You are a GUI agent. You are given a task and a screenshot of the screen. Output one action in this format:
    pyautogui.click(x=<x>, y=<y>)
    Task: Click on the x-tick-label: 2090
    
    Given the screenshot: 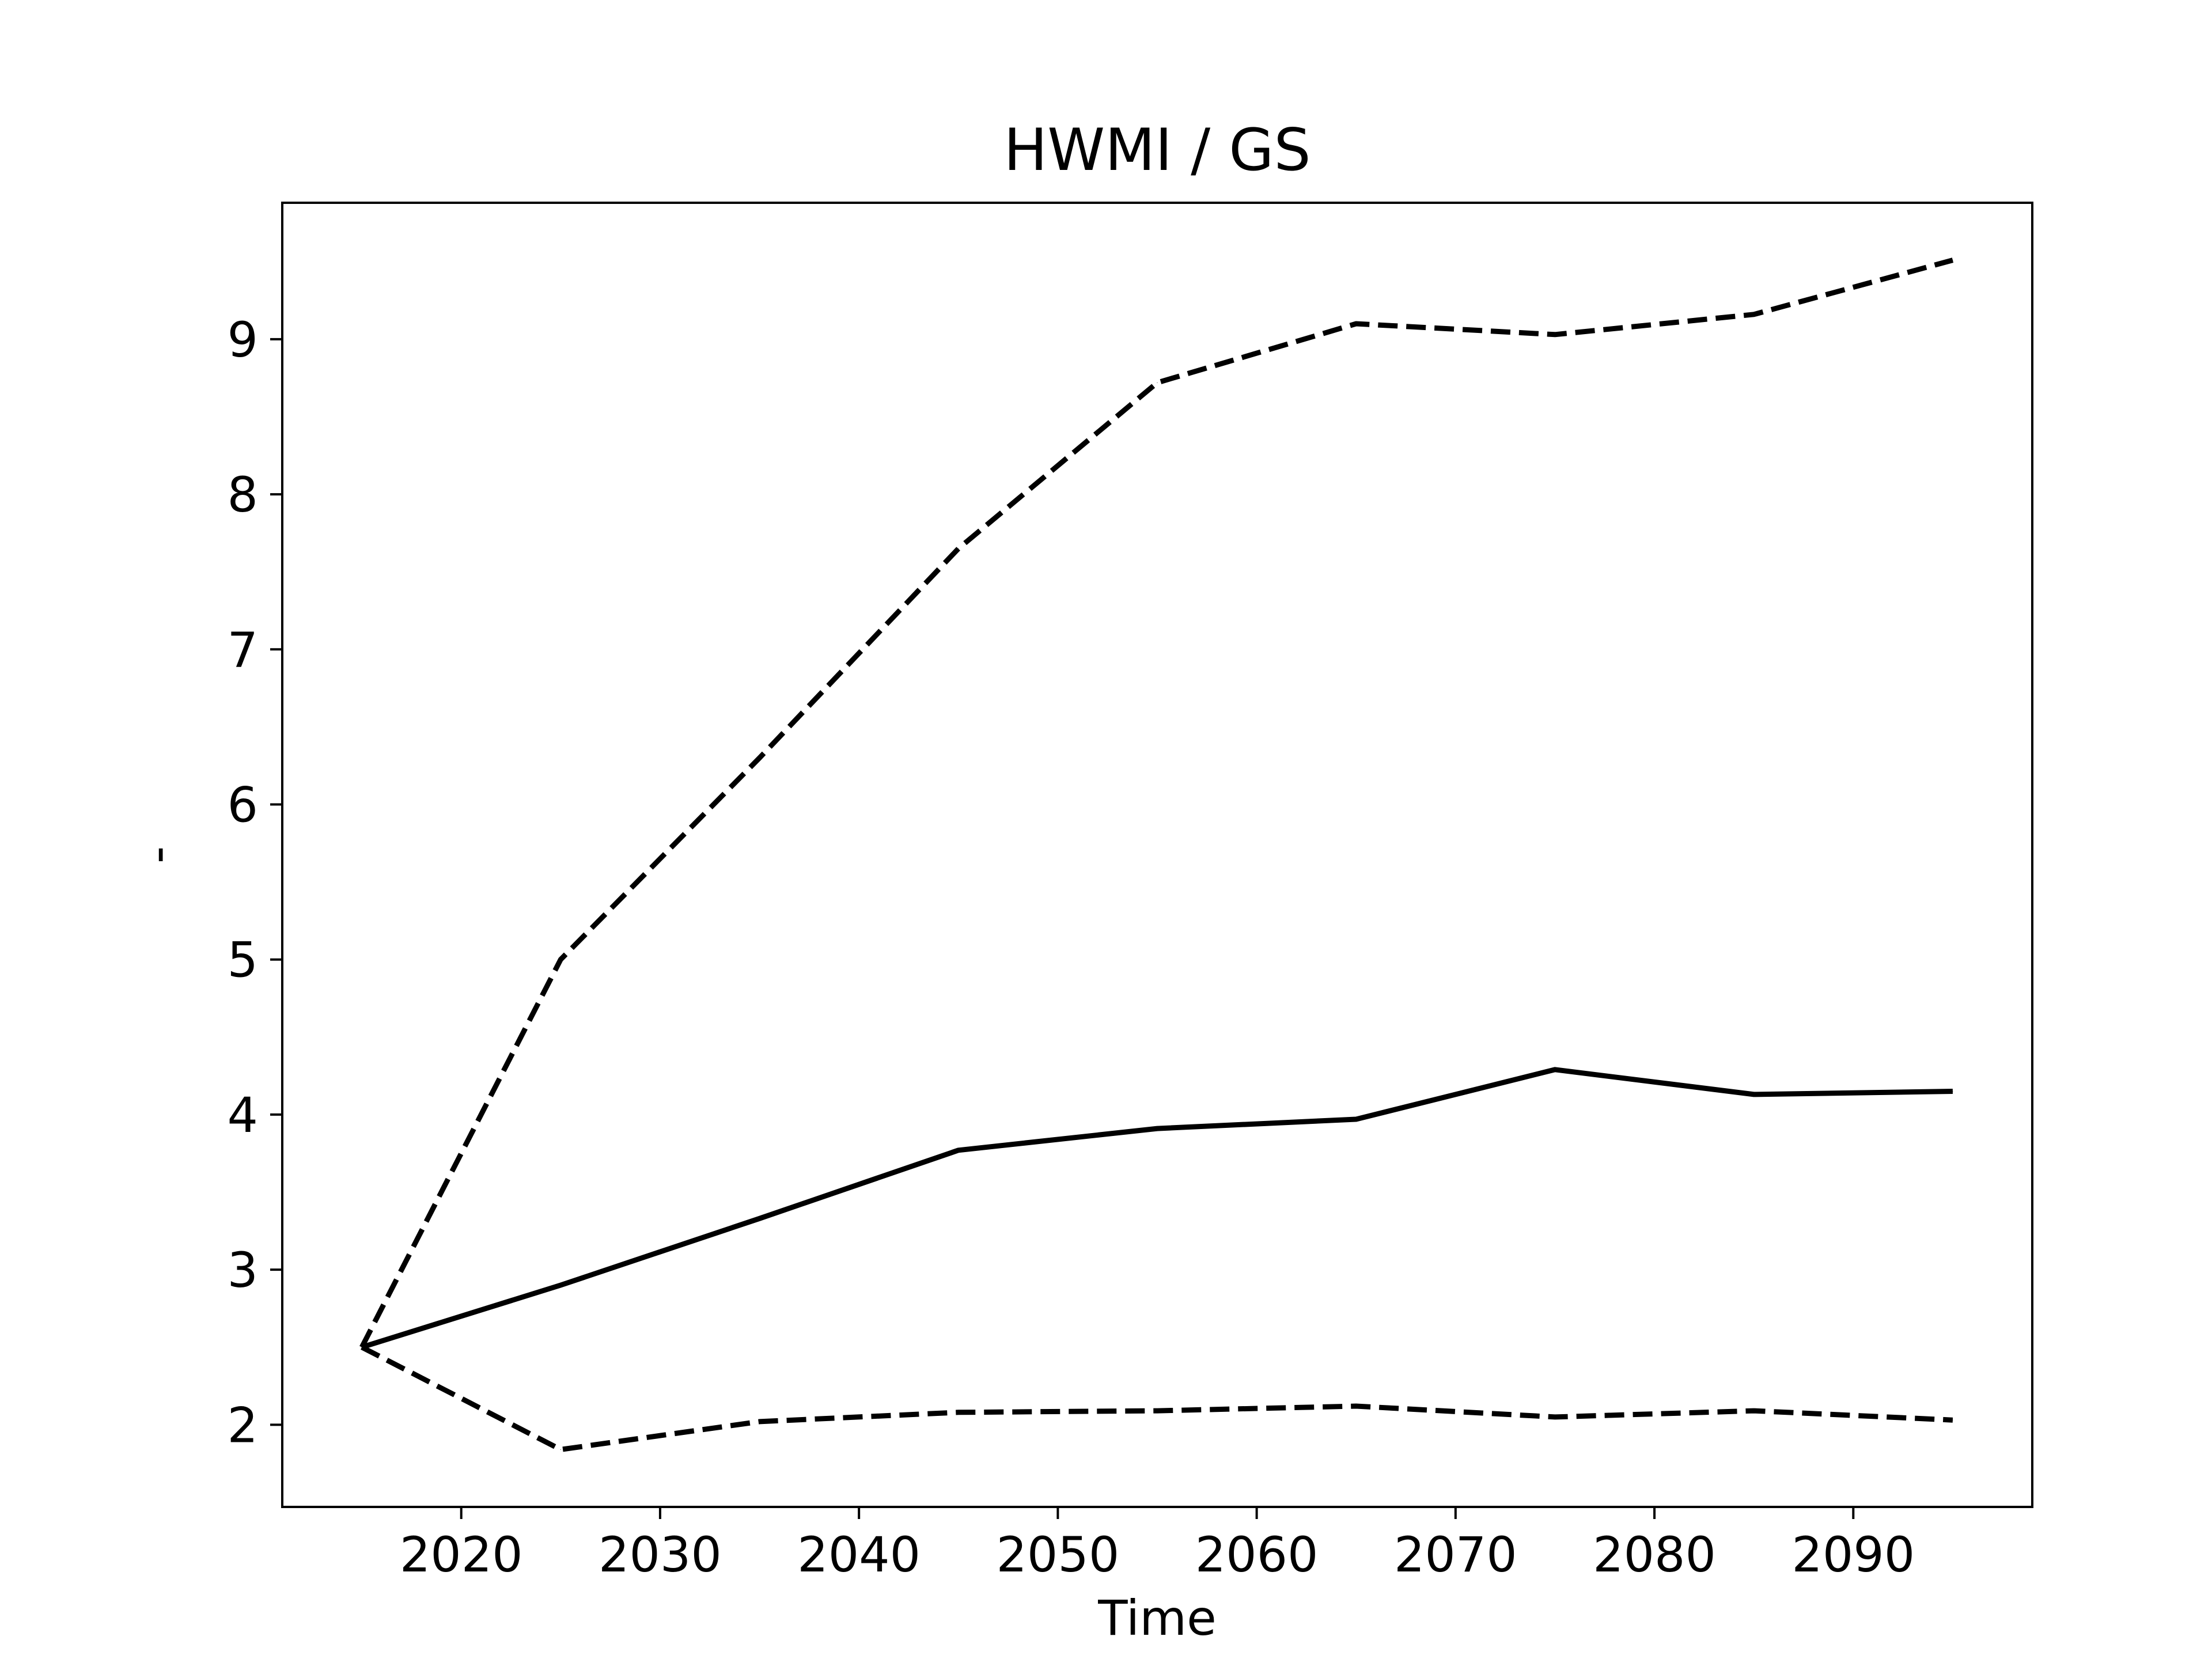 What is the action you would take?
    pyautogui.click(x=1853, y=1555)
    